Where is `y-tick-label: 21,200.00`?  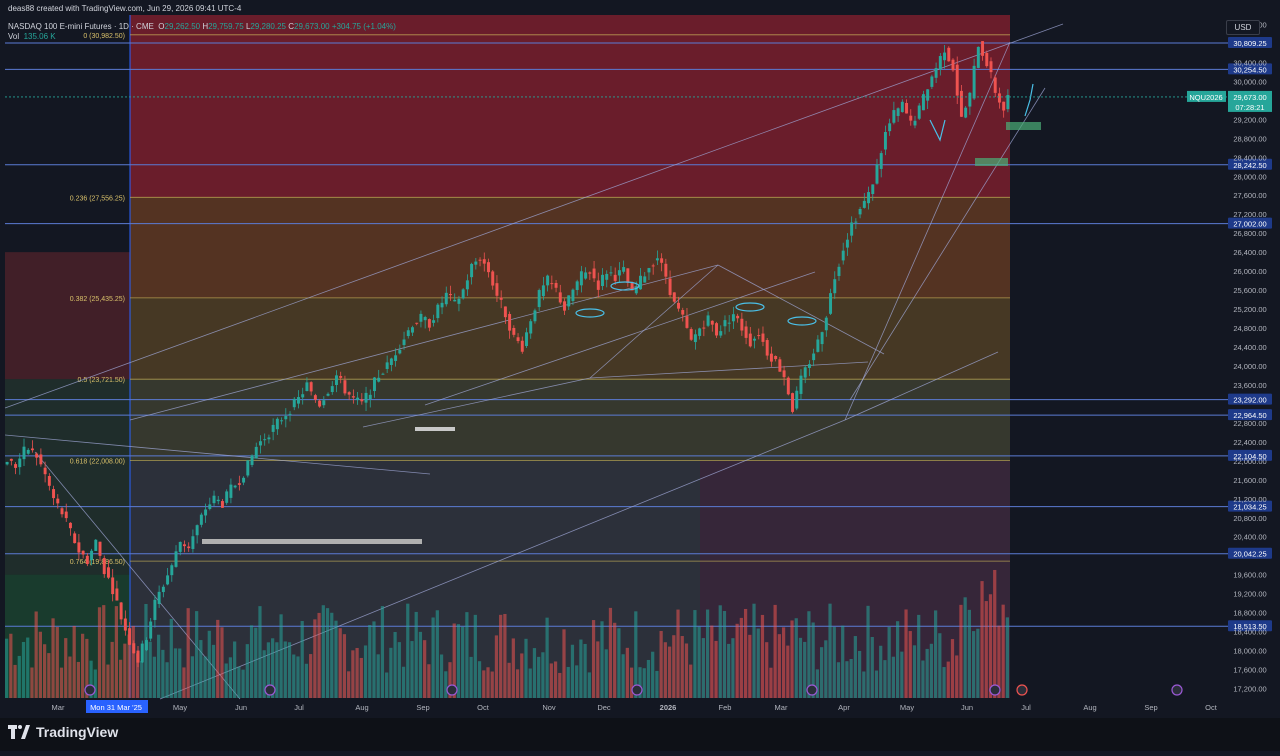
y-tick-label: 21,200.00 is located at coordinates (1249, 499).